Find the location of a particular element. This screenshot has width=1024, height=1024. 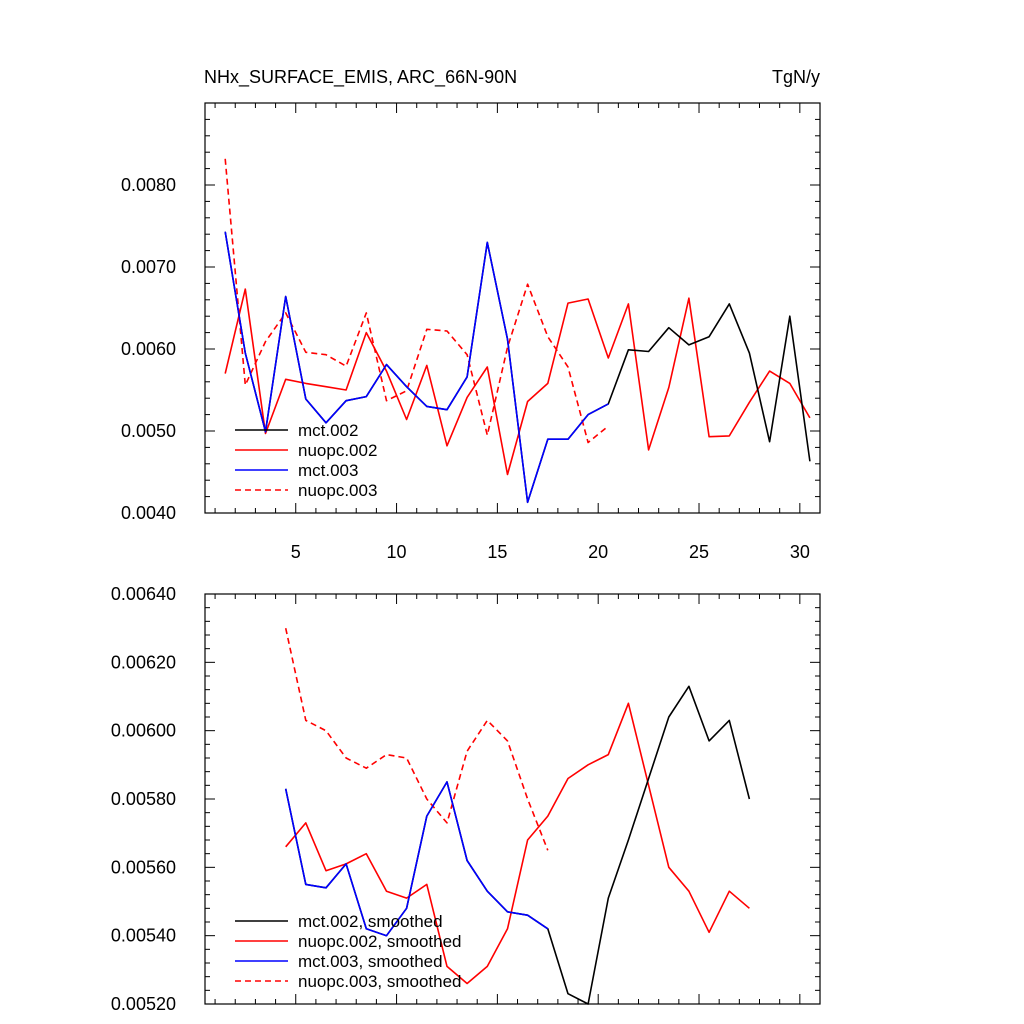

y-tick-label: 0.0050 is located at coordinates (148, 431).